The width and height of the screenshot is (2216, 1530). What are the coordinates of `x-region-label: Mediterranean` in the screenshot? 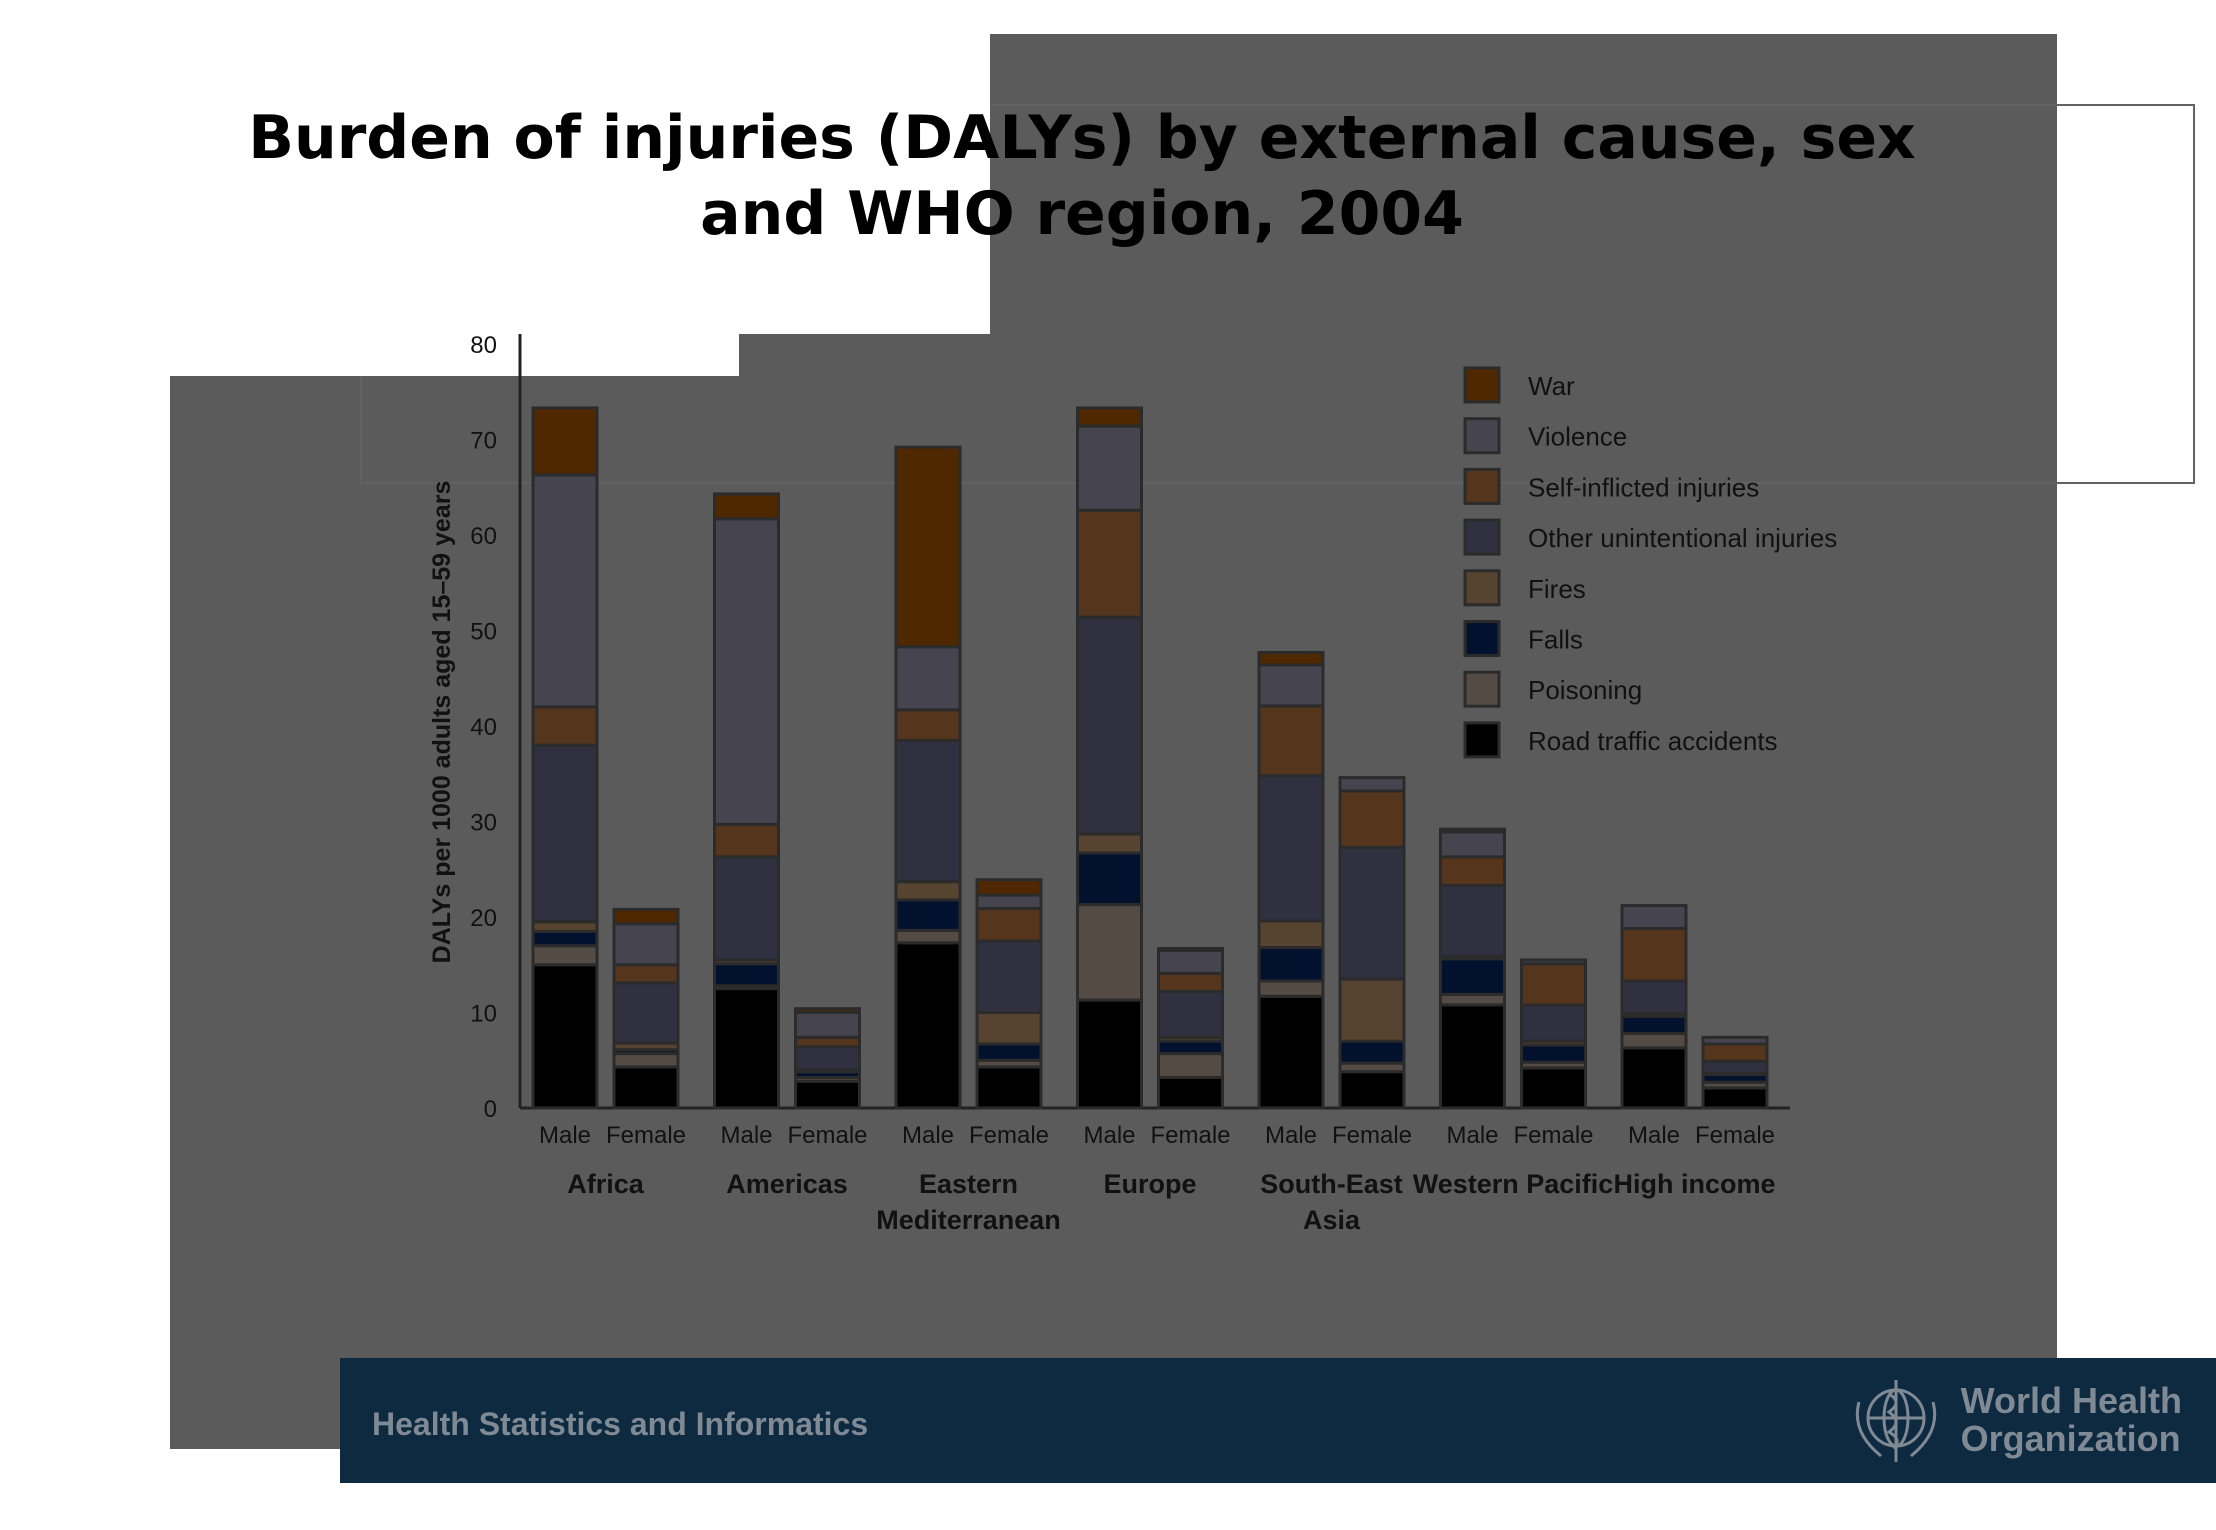 It's located at (968, 1220).